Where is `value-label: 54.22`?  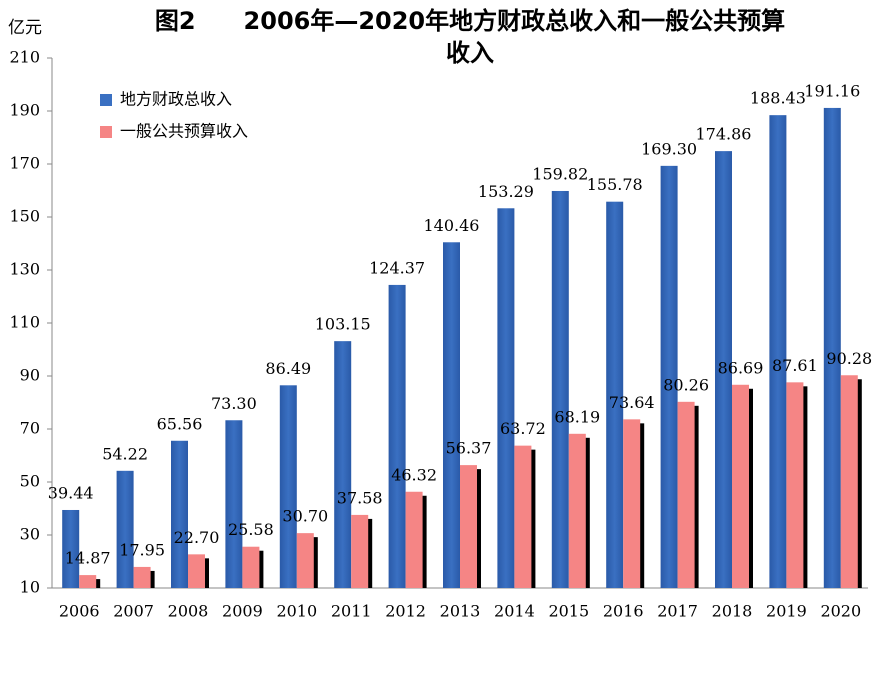
value-label: 54.22 is located at coordinates (125, 453).